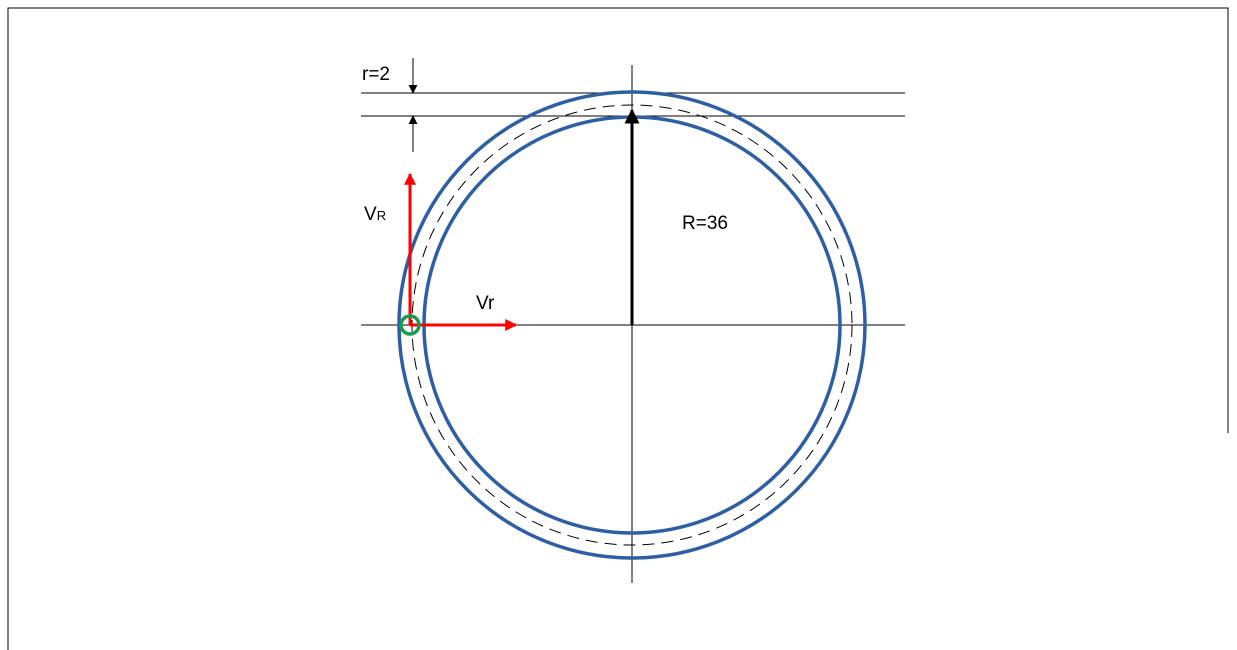 The width and height of the screenshot is (1237, 650). I want to click on contact-point, so click(410, 325).